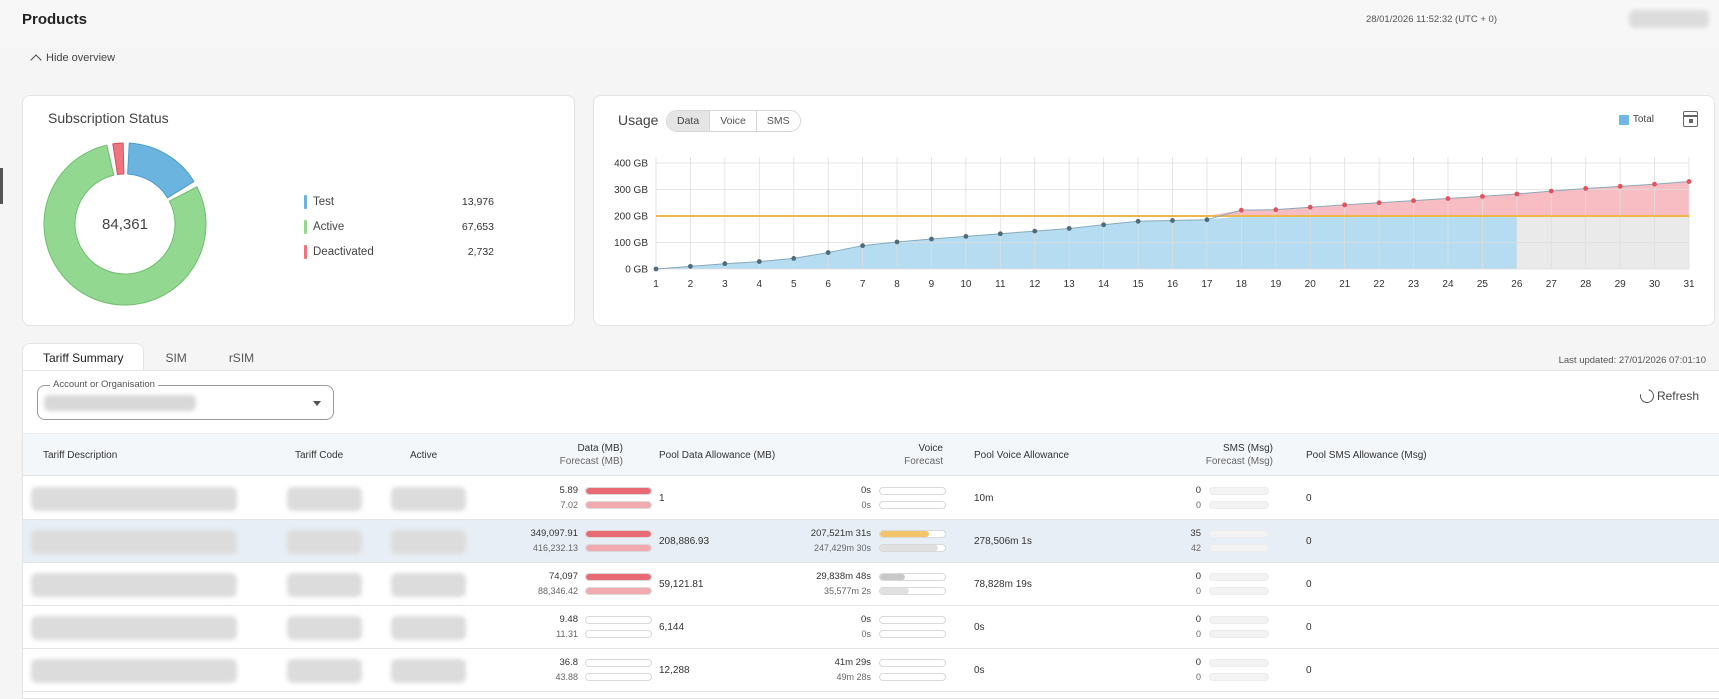  I want to click on voice-usage-bar, so click(912, 534).